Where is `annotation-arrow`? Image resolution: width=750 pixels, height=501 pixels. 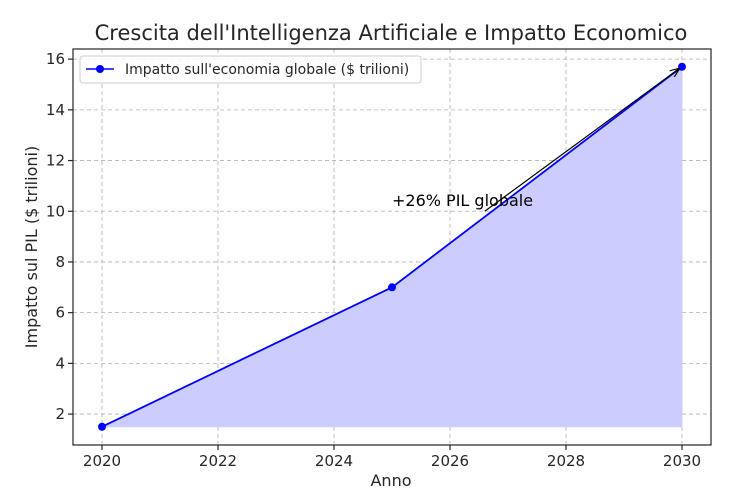 annotation-arrow is located at coordinates (581, 140).